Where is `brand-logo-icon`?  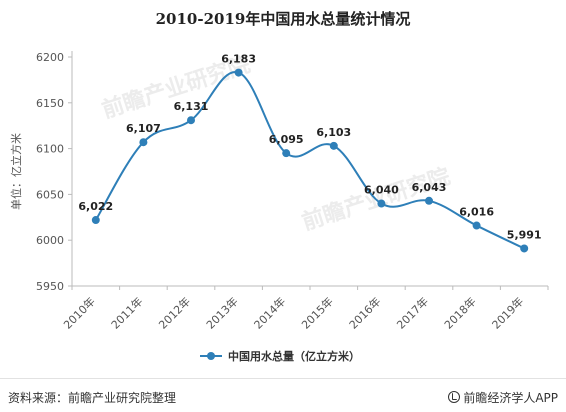
brand-logo-icon is located at coordinates (454, 397).